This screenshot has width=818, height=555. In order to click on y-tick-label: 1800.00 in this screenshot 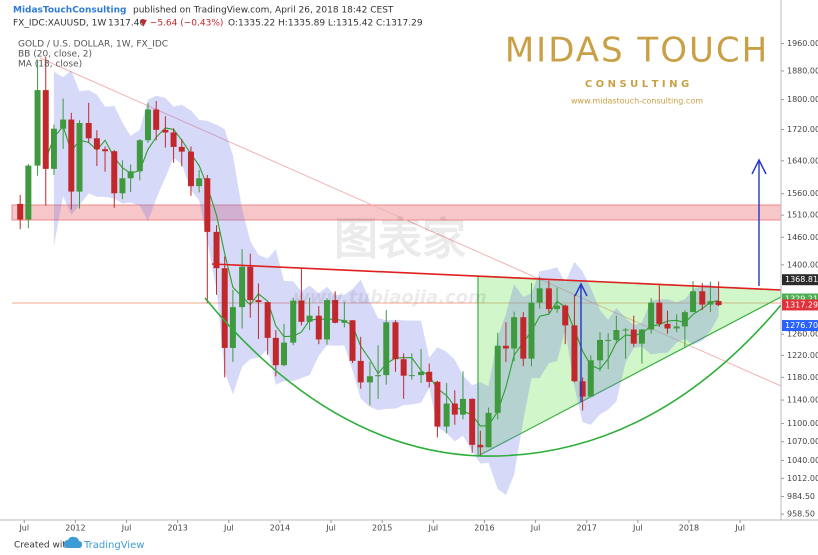, I will do `click(802, 99)`.